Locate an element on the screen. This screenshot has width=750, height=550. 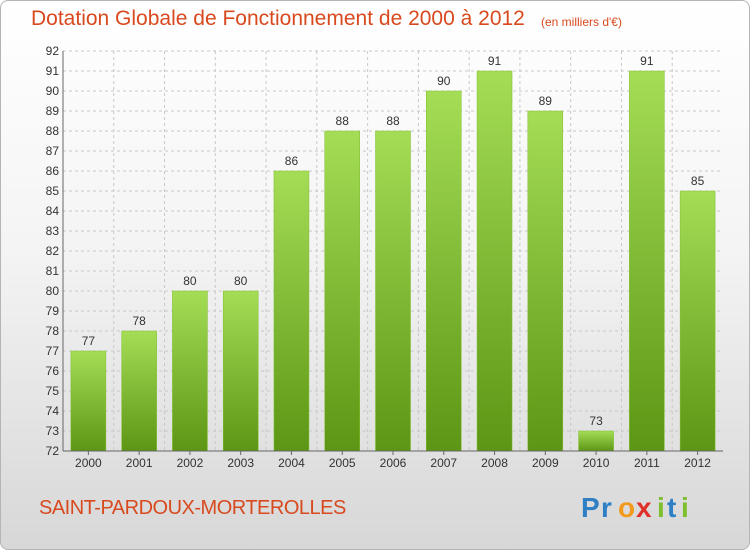
bar-value-label: 77 is located at coordinates (89, 341).